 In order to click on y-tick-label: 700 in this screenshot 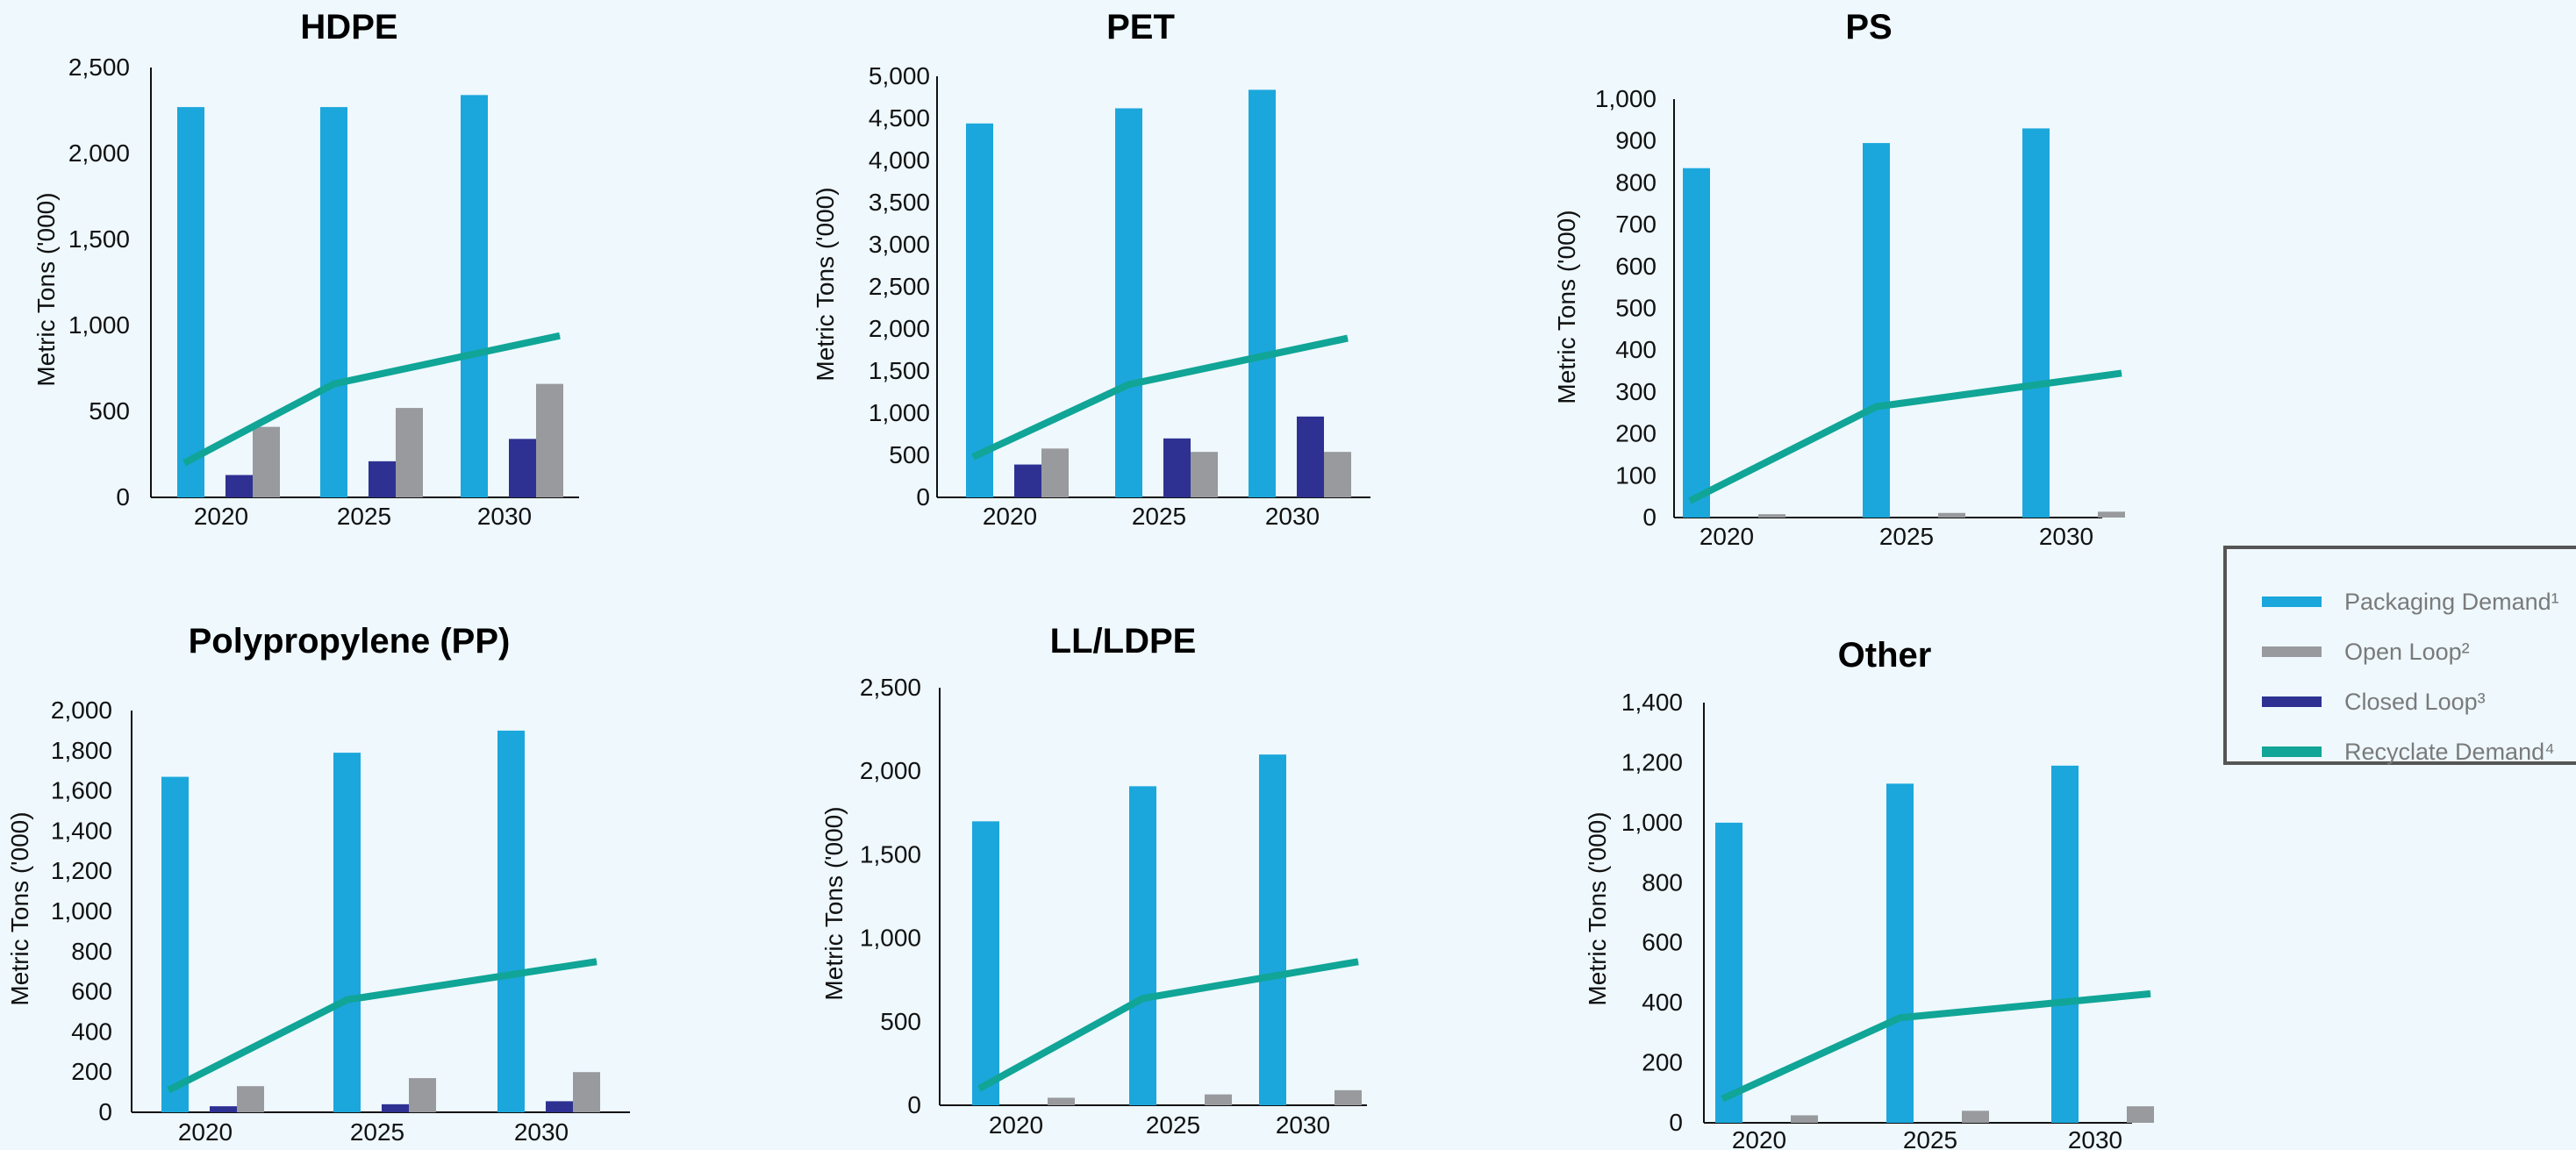, I will do `click(1636, 224)`.